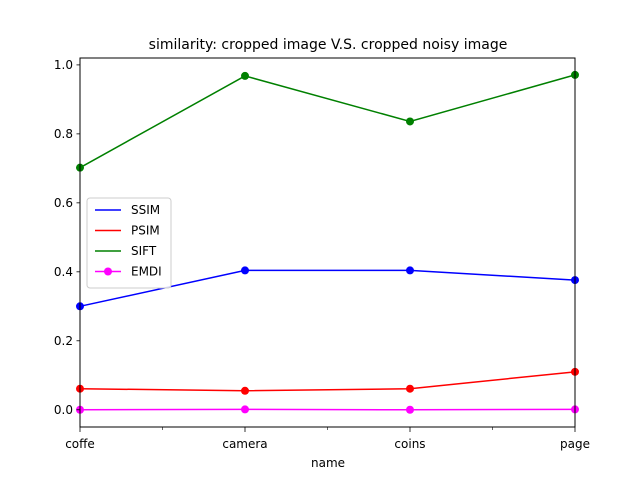  I want to click on x-tick-label: coffe, so click(80, 444).